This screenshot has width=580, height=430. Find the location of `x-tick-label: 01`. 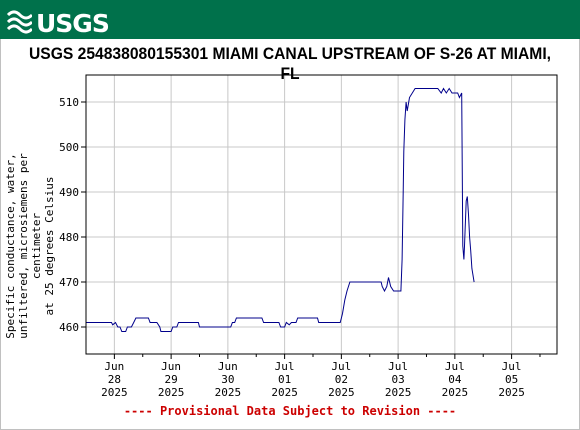

x-tick-label: 01 is located at coordinates (284, 379).